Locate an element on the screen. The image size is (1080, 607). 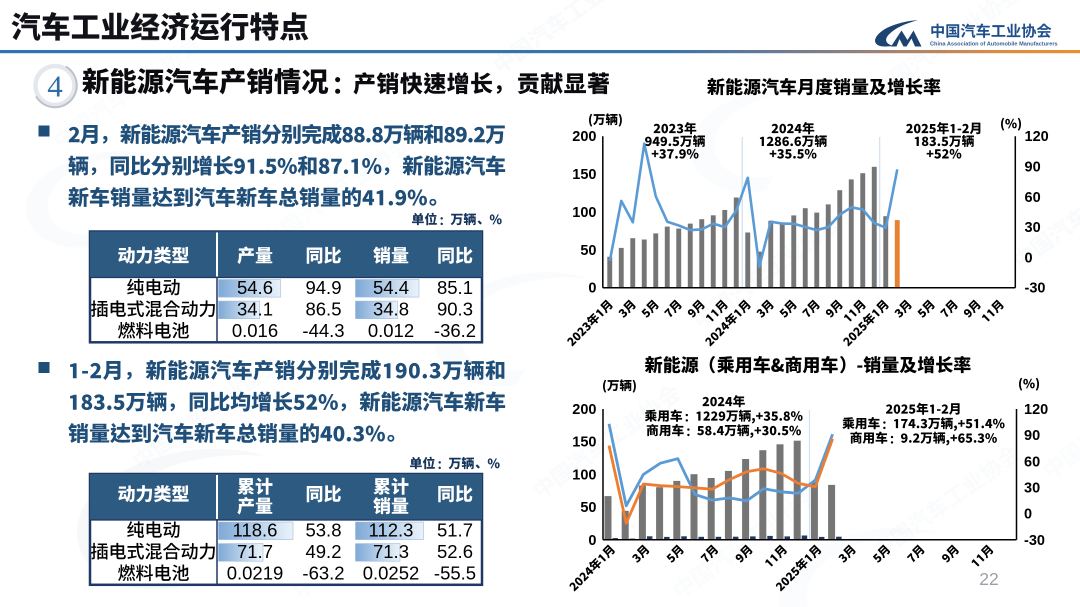
svg-text: 51.7 is located at coordinates (455, 529).